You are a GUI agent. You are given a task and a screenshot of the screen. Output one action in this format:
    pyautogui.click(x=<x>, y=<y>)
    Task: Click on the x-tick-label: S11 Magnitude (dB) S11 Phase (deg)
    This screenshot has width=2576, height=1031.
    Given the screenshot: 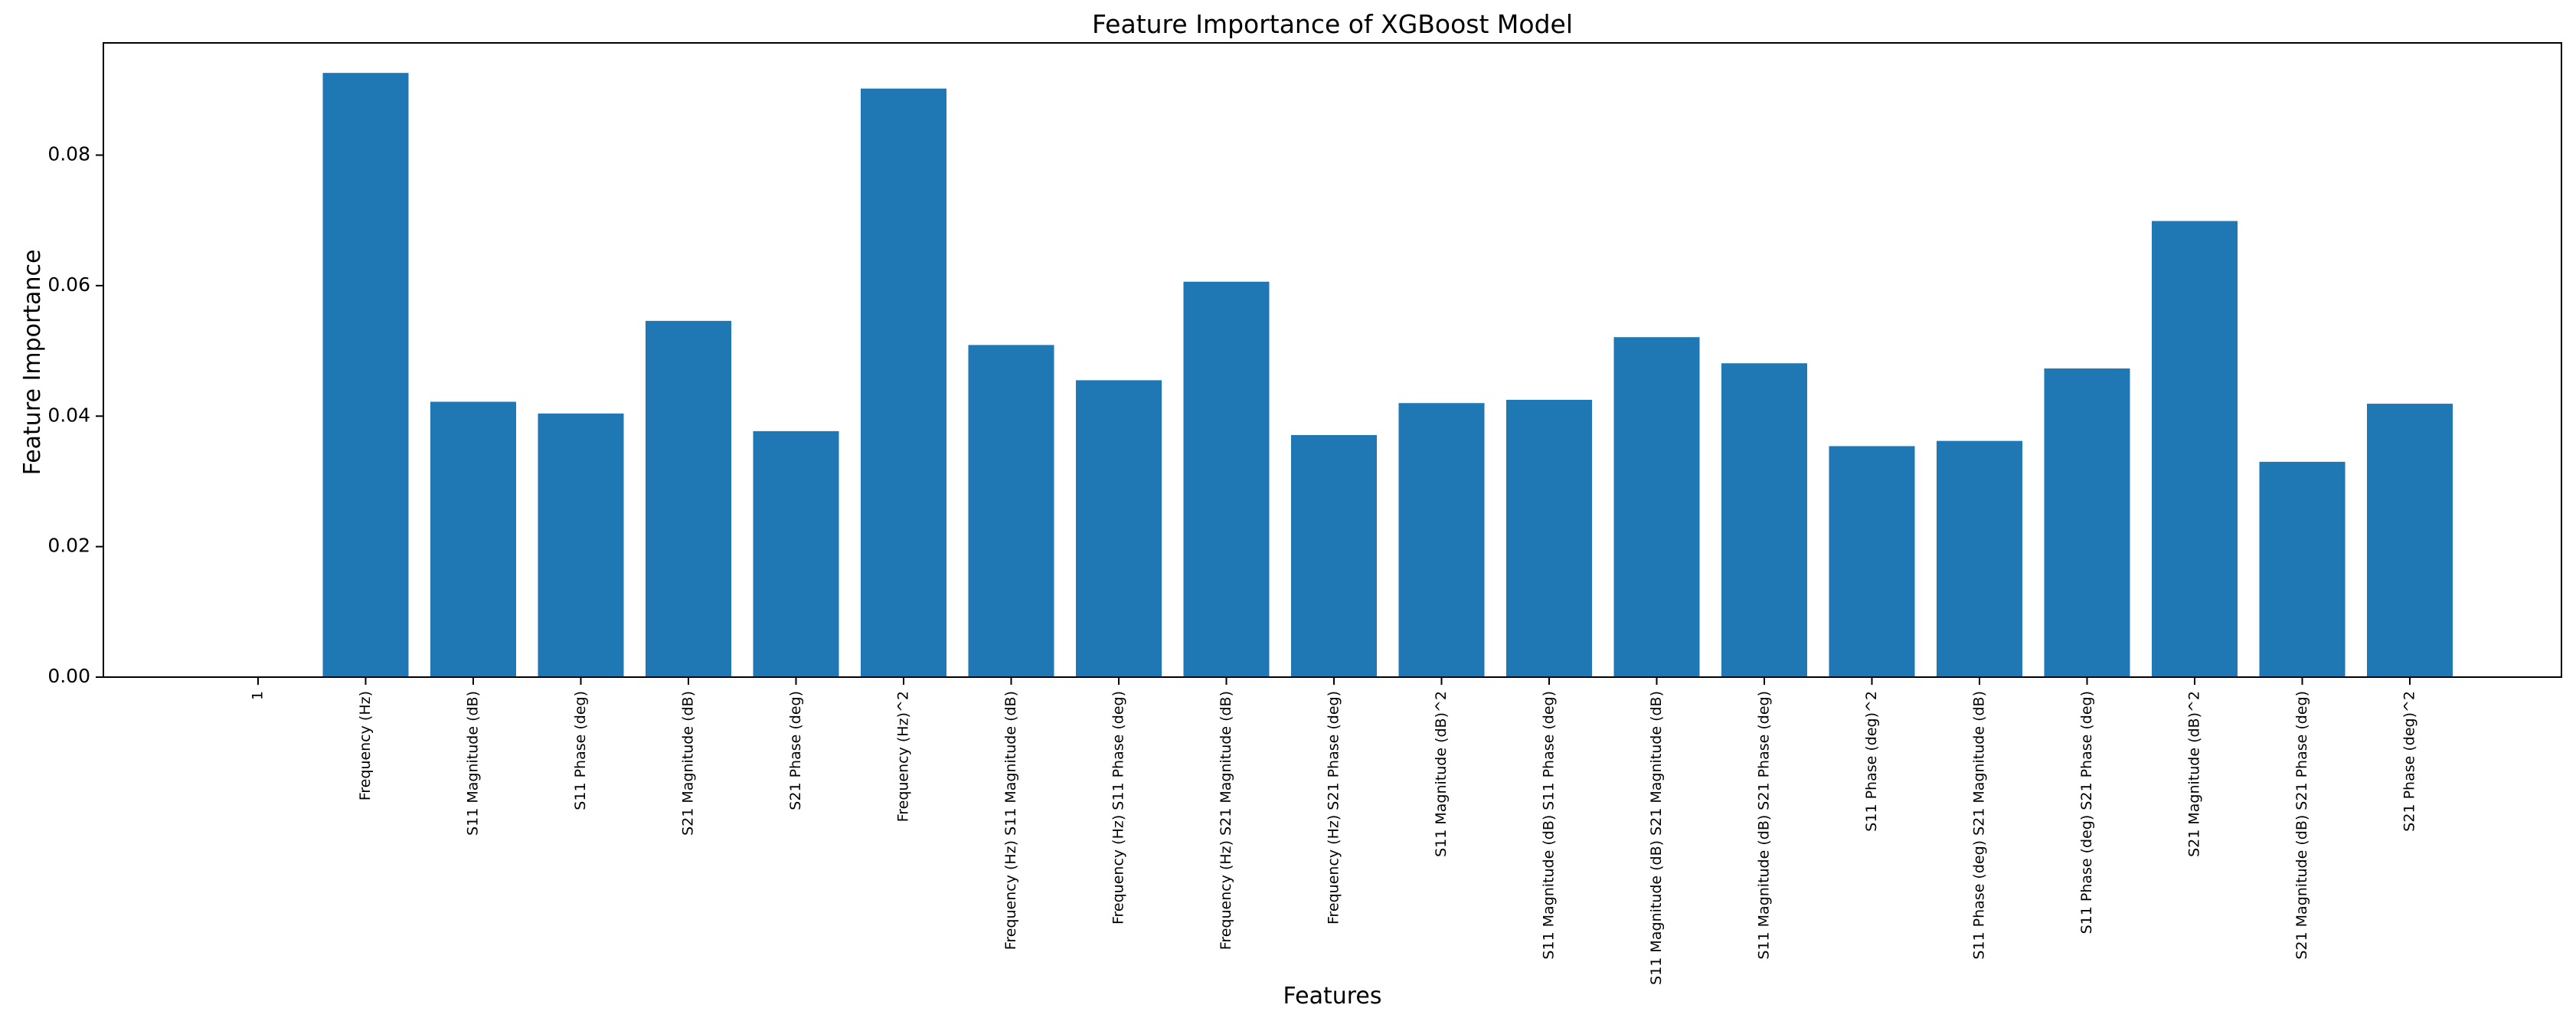 What is the action you would take?
    pyautogui.click(x=1549, y=826)
    